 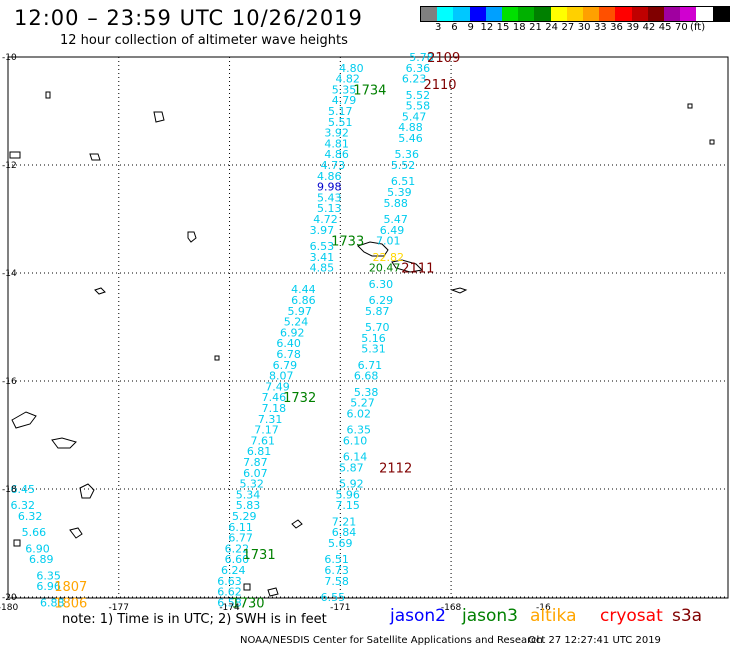 What do you see at coordinates (459, 290) in the screenshot?
I see `tutuila-island` at bounding box center [459, 290].